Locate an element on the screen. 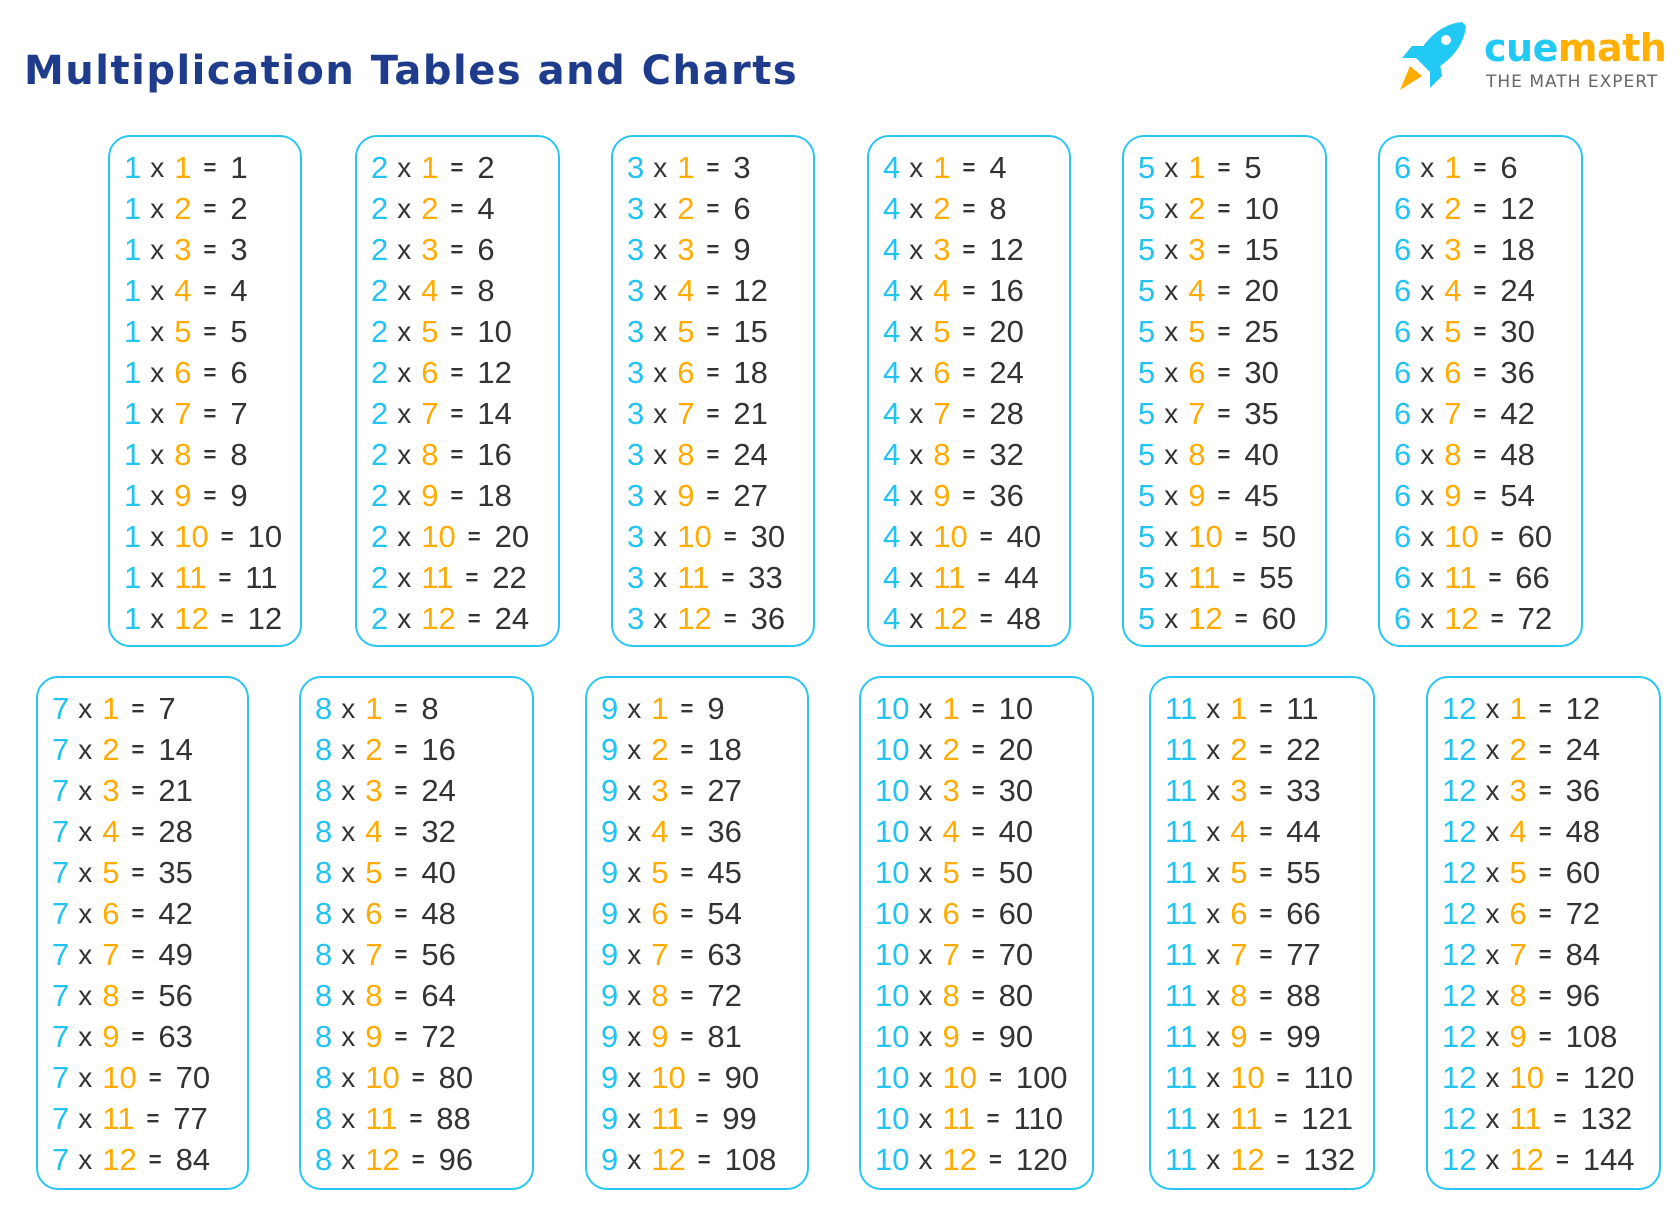 The width and height of the screenshot is (1680, 1218). equation-row: 3 x 6 = 18 is located at coordinates (720, 372).